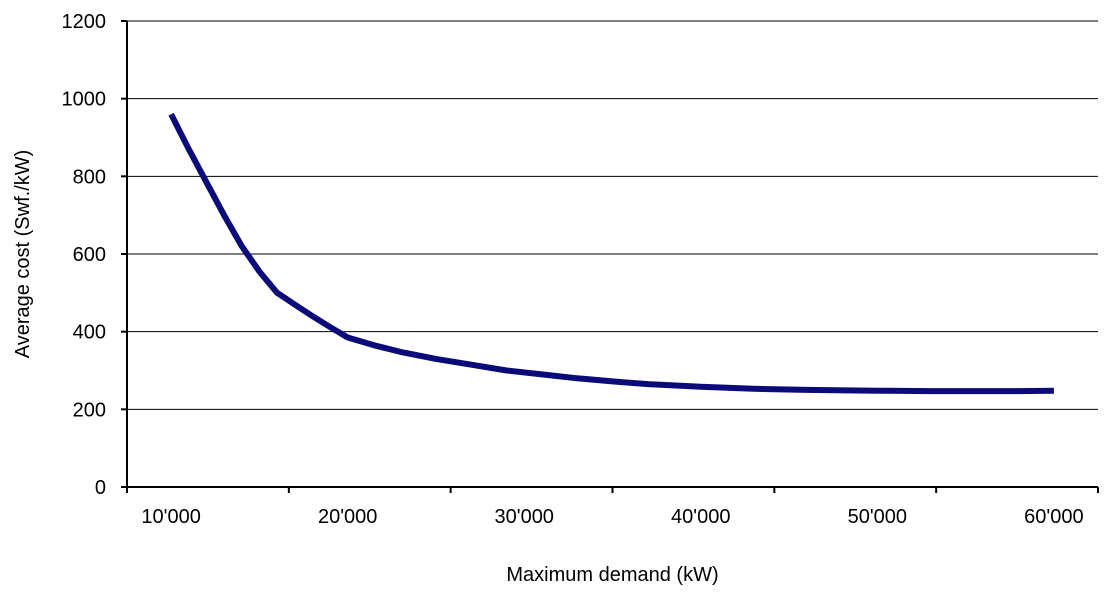  I want to click on y-tick-label: 1200, so click(84, 22).